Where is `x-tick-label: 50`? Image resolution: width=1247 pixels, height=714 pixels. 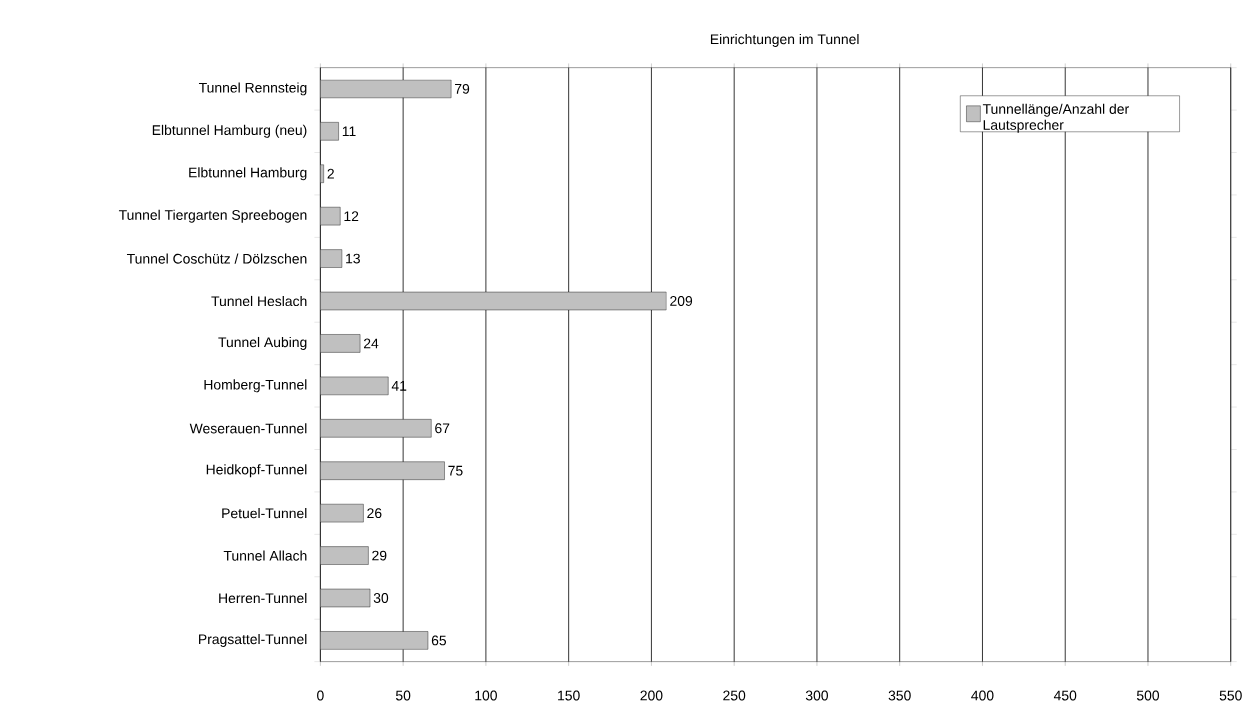
x-tick-label: 50 is located at coordinates (403, 695).